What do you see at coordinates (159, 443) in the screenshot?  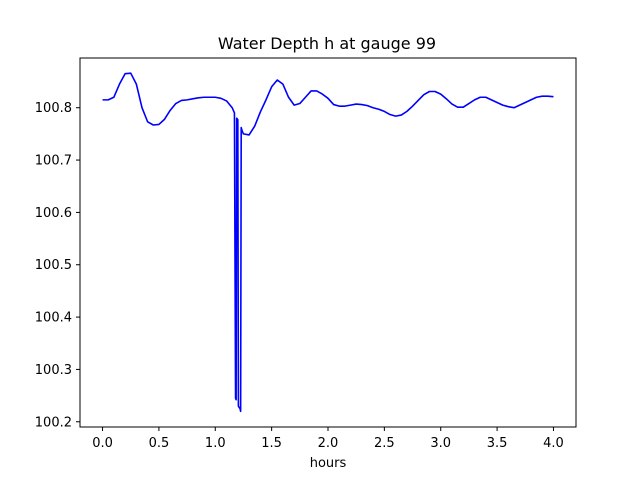 I see `x-tick-label: 0.5` at bounding box center [159, 443].